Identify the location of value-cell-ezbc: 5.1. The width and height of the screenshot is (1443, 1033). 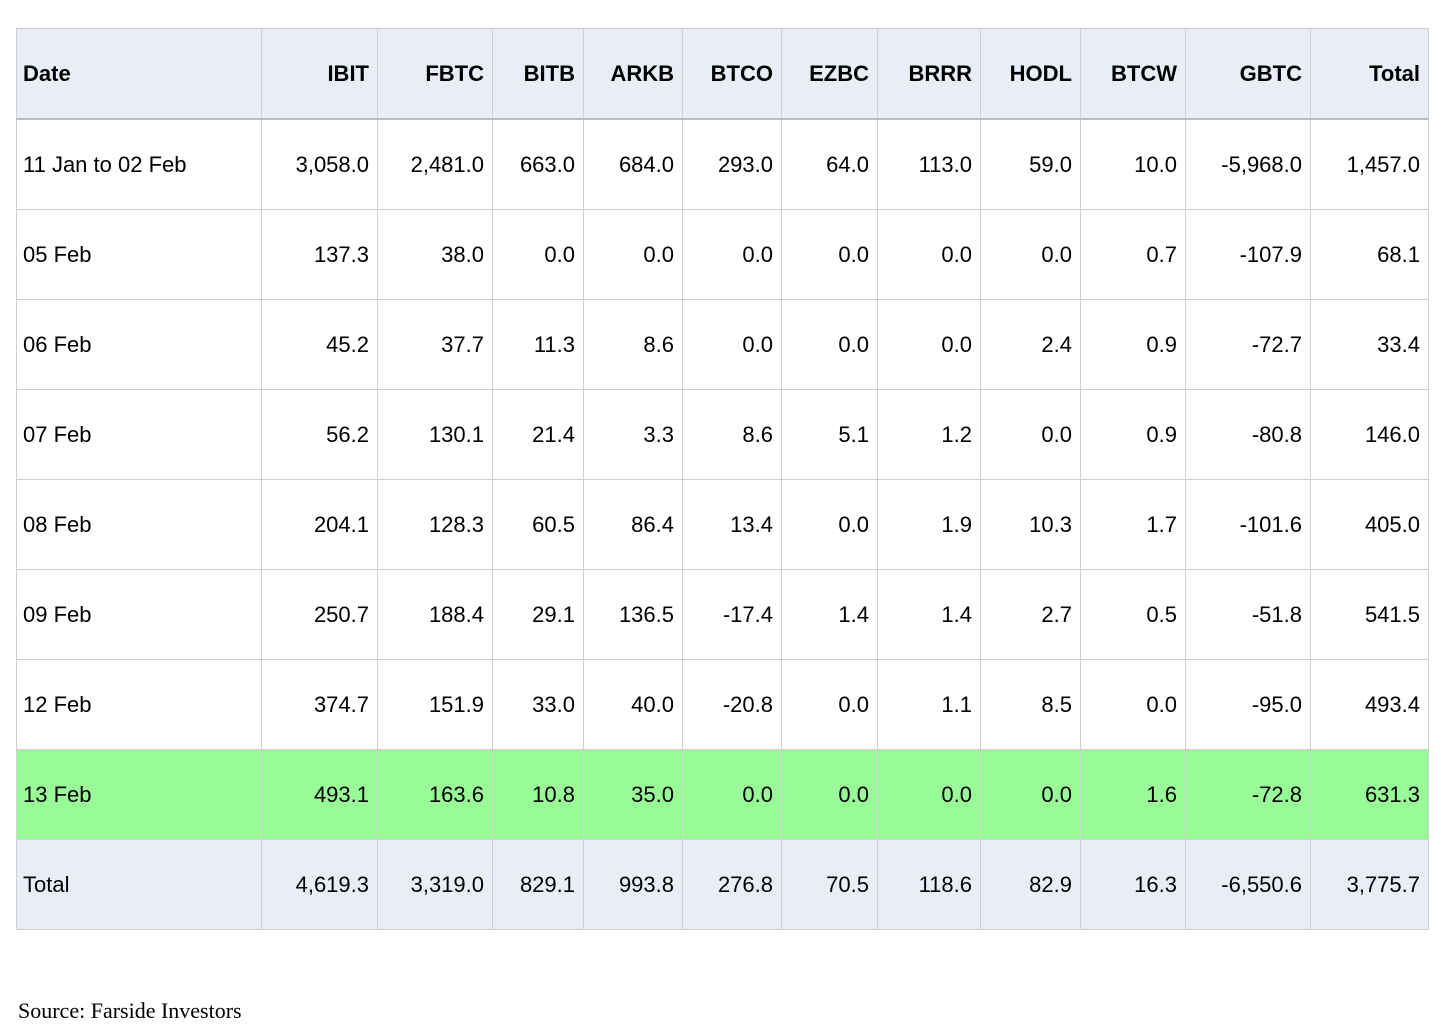
(829, 434).